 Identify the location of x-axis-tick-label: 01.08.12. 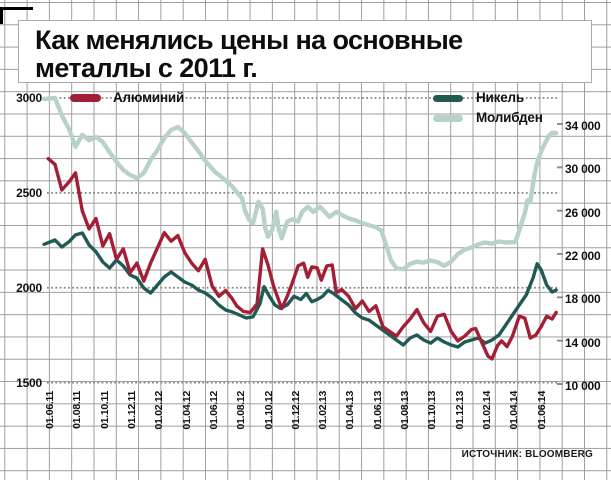
(241, 410).